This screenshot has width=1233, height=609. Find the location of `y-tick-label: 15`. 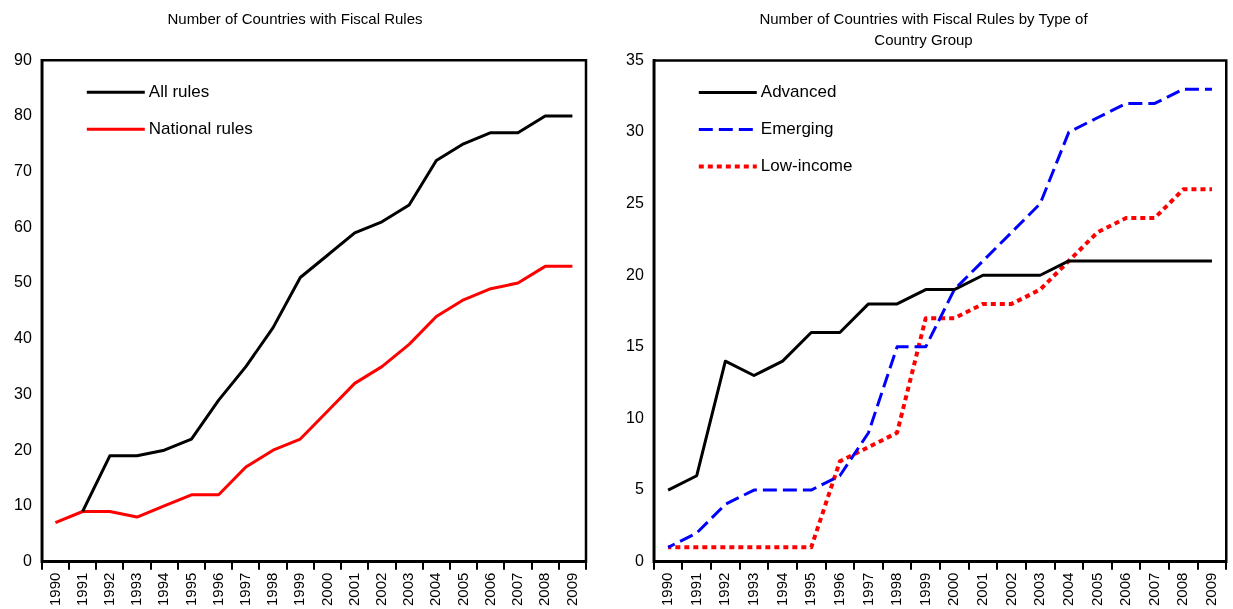

y-tick-label: 15 is located at coordinates (635, 346).